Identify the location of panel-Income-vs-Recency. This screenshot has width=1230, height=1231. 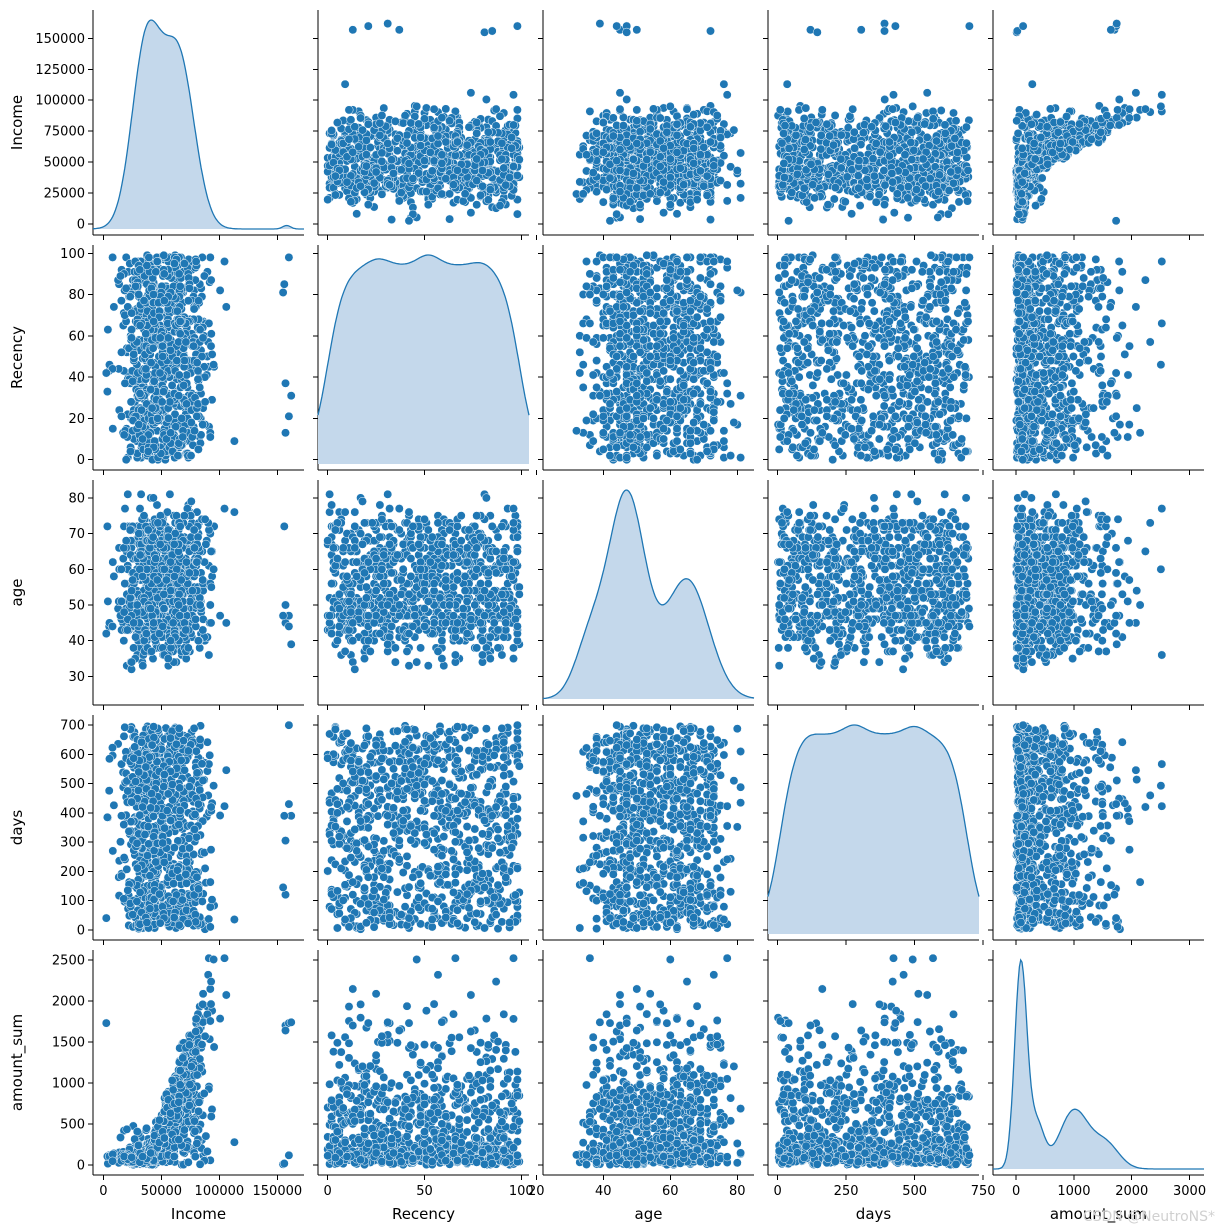
(421, 125).